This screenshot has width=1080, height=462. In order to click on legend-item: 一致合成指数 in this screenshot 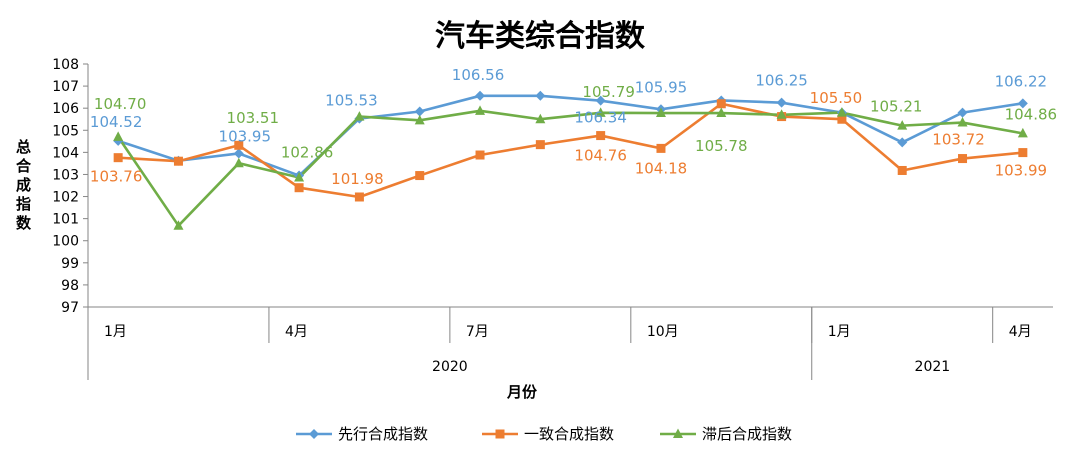, I will do `click(548, 434)`.